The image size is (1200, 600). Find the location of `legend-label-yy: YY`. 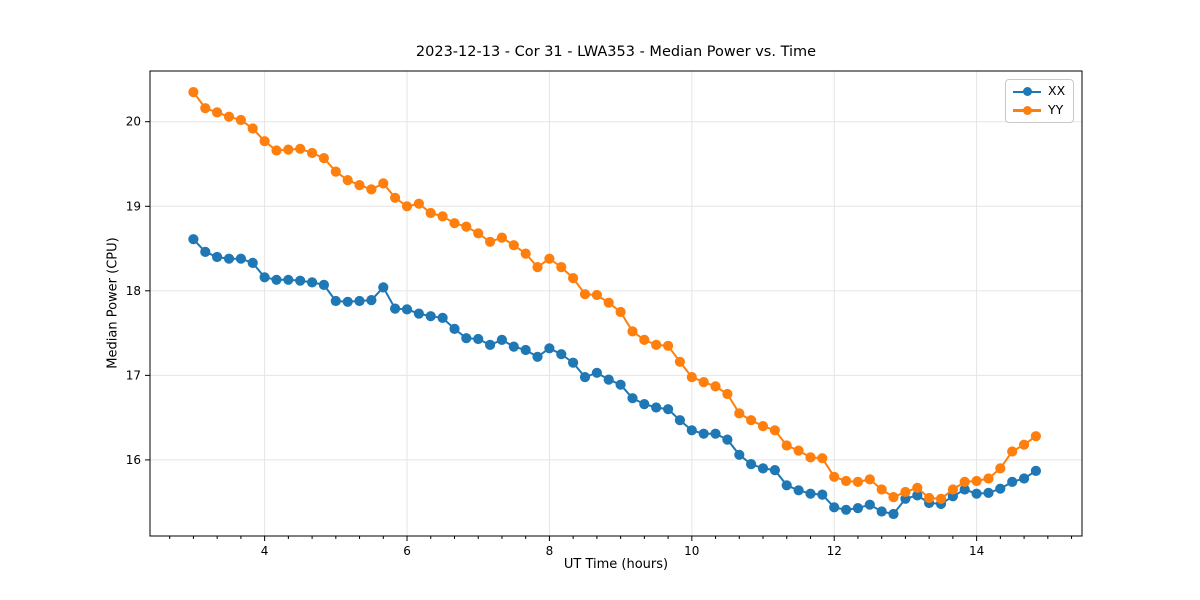

legend-label-yy: YY is located at coordinates (1056, 110).